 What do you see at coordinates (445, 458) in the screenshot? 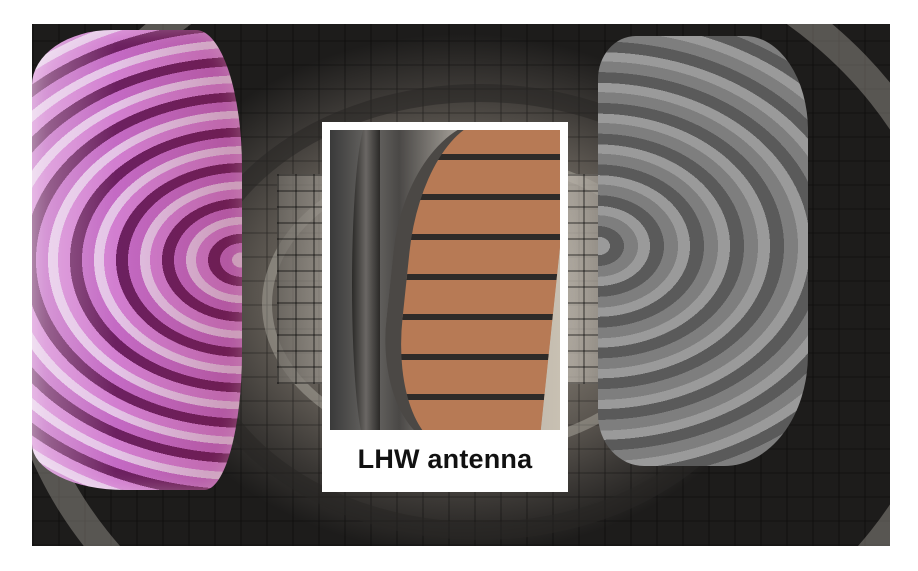
I see `antenna-caption: LHW antenna` at bounding box center [445, 458].